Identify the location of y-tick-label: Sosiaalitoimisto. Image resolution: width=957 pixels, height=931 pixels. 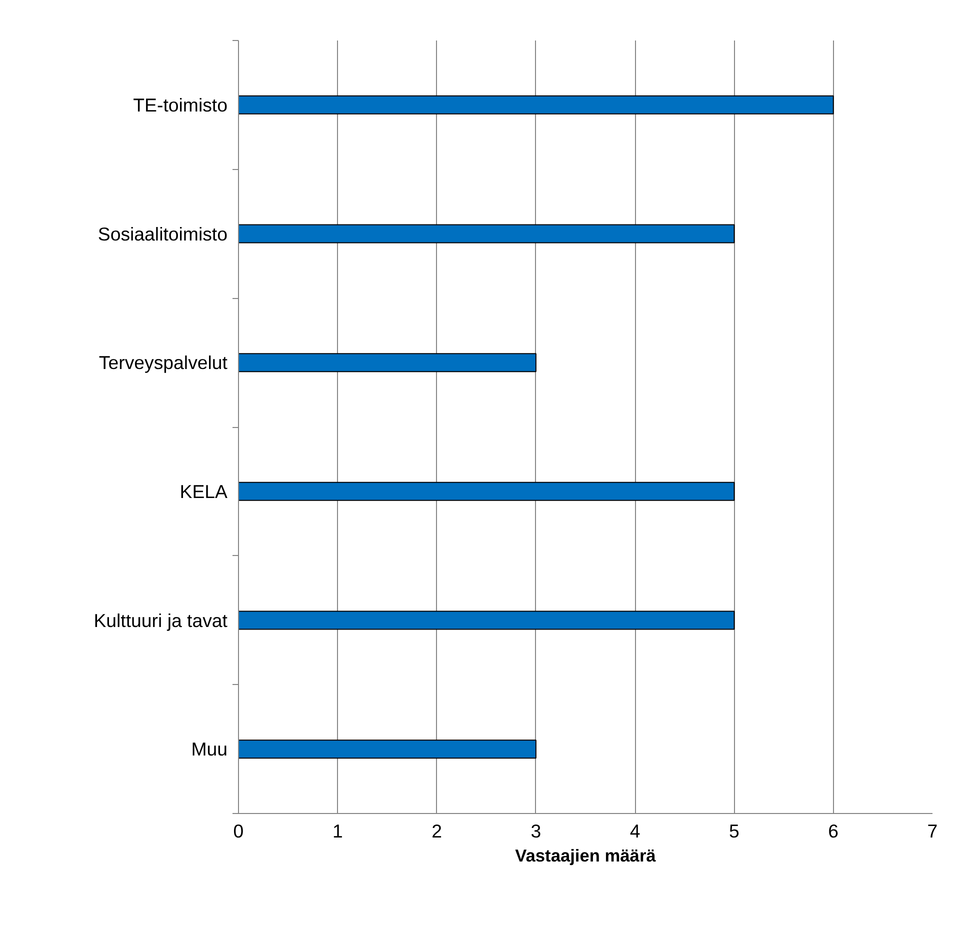
(163, 233).